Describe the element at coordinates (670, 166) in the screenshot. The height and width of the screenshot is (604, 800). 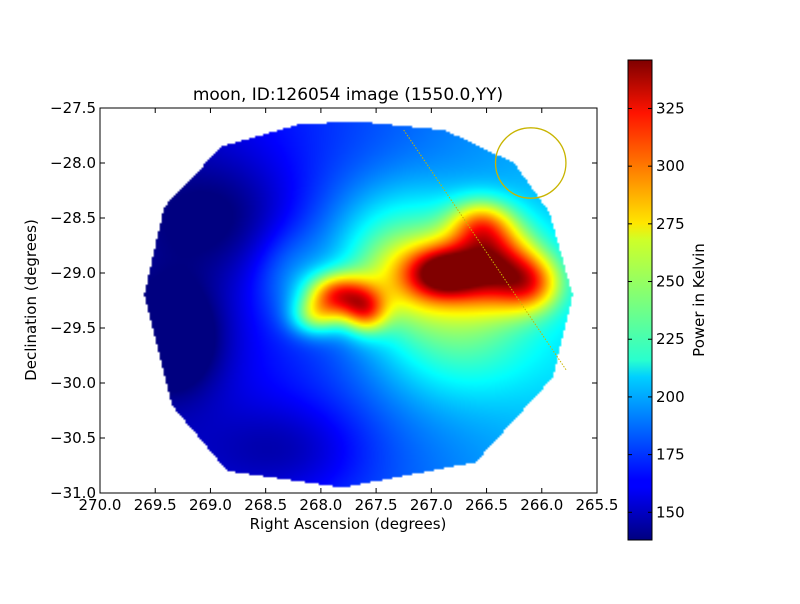
I see `colorbar-tick-label: 300` at that location.